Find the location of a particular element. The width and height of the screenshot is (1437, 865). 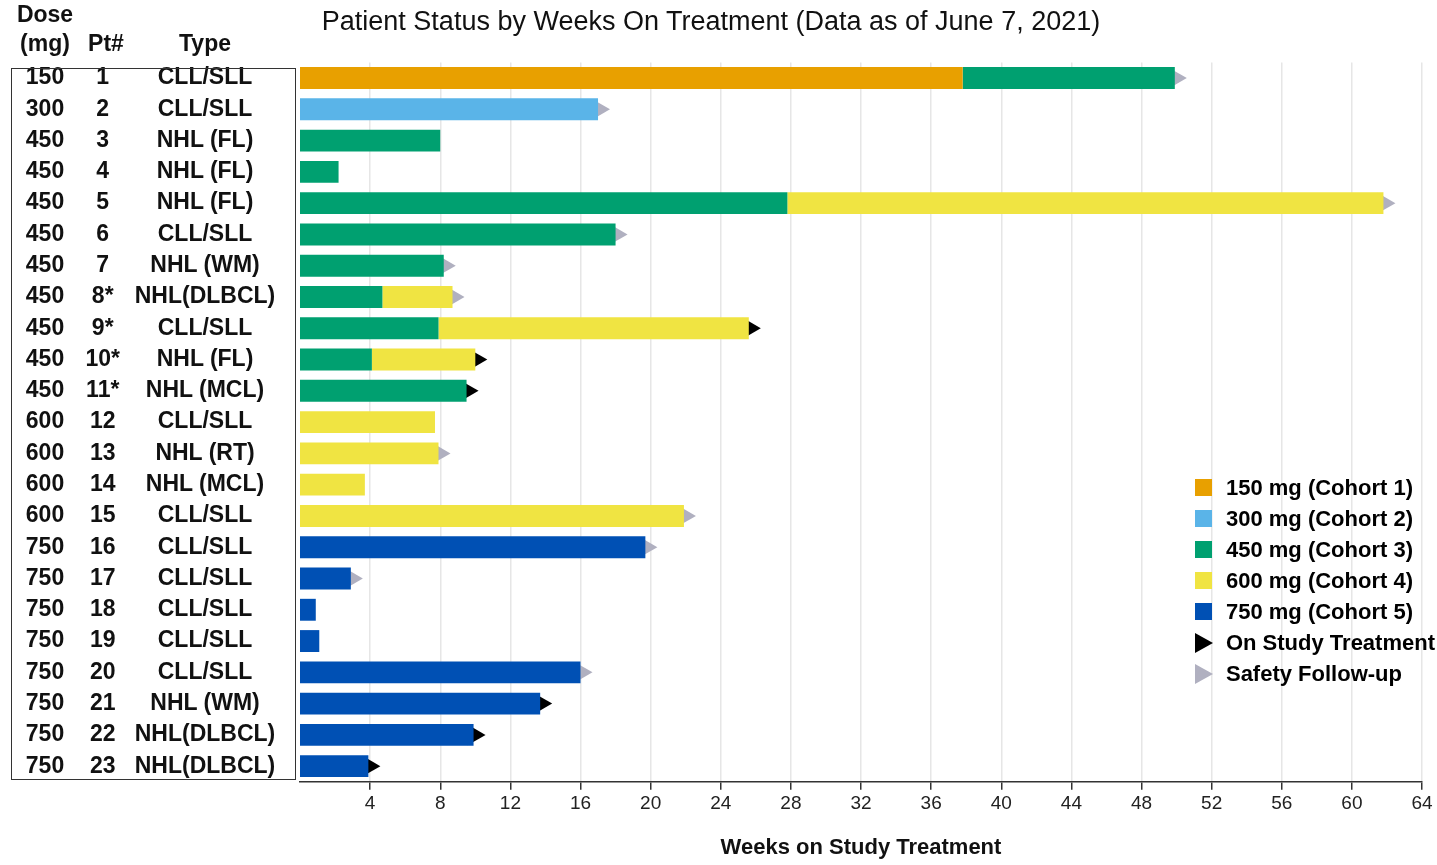

y-tick-label: 16 is located at coordinates (102, 545).